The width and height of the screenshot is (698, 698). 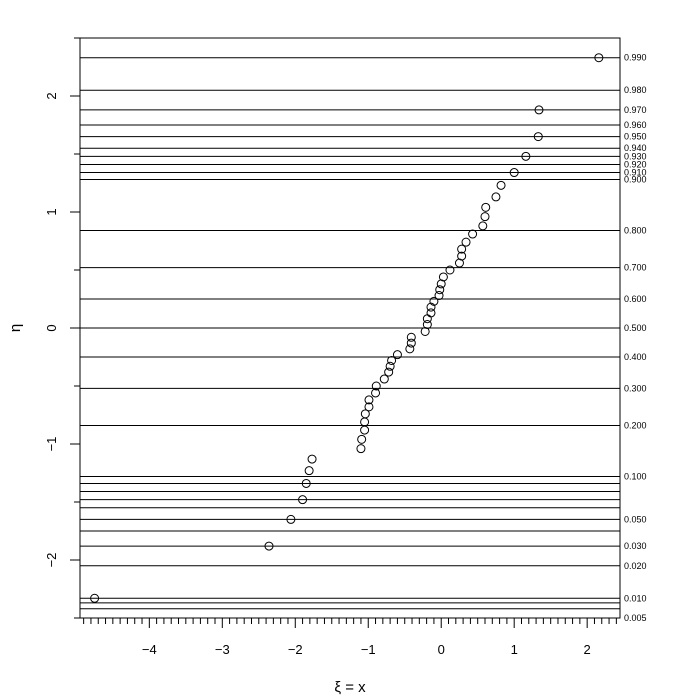 What do you see at coordinates (635, 58) in the screenshot?
I see `probability-tick-label: 0.990` at bounding box center [635, 58].